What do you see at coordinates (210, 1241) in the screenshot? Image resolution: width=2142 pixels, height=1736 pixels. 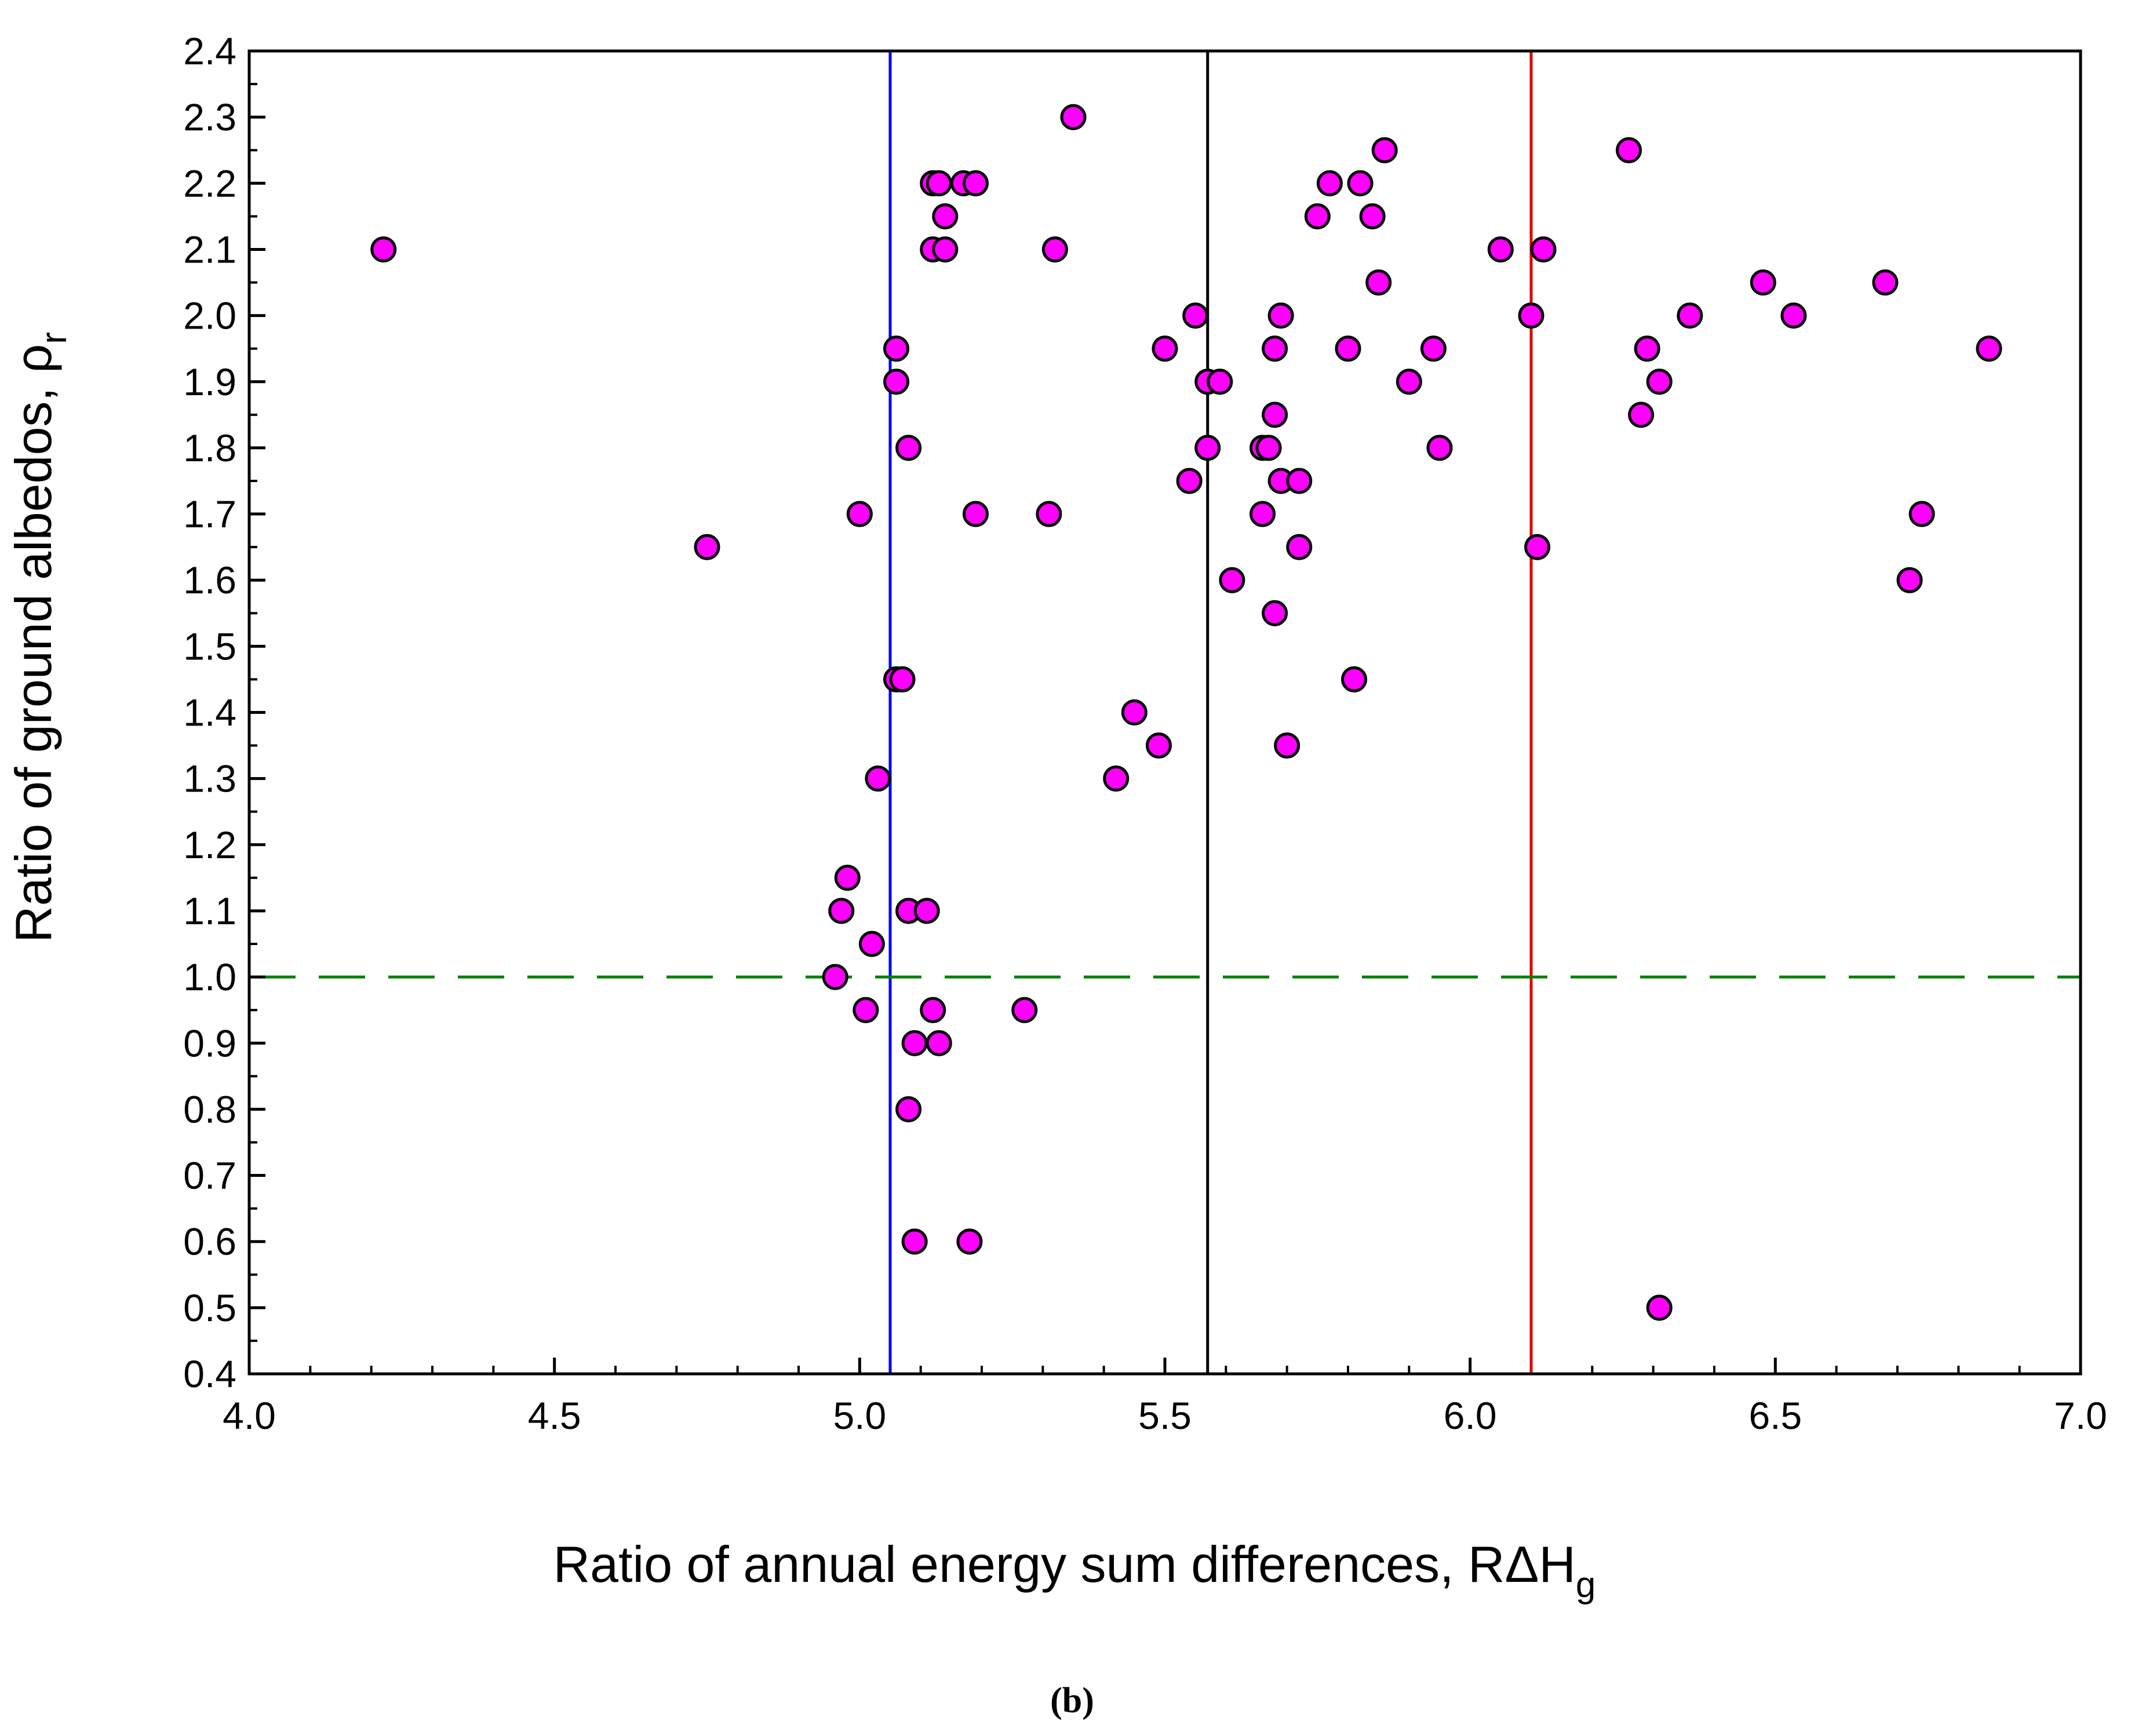 I see `y-tick-label: 0.6` at bounding box center [210, 1241].